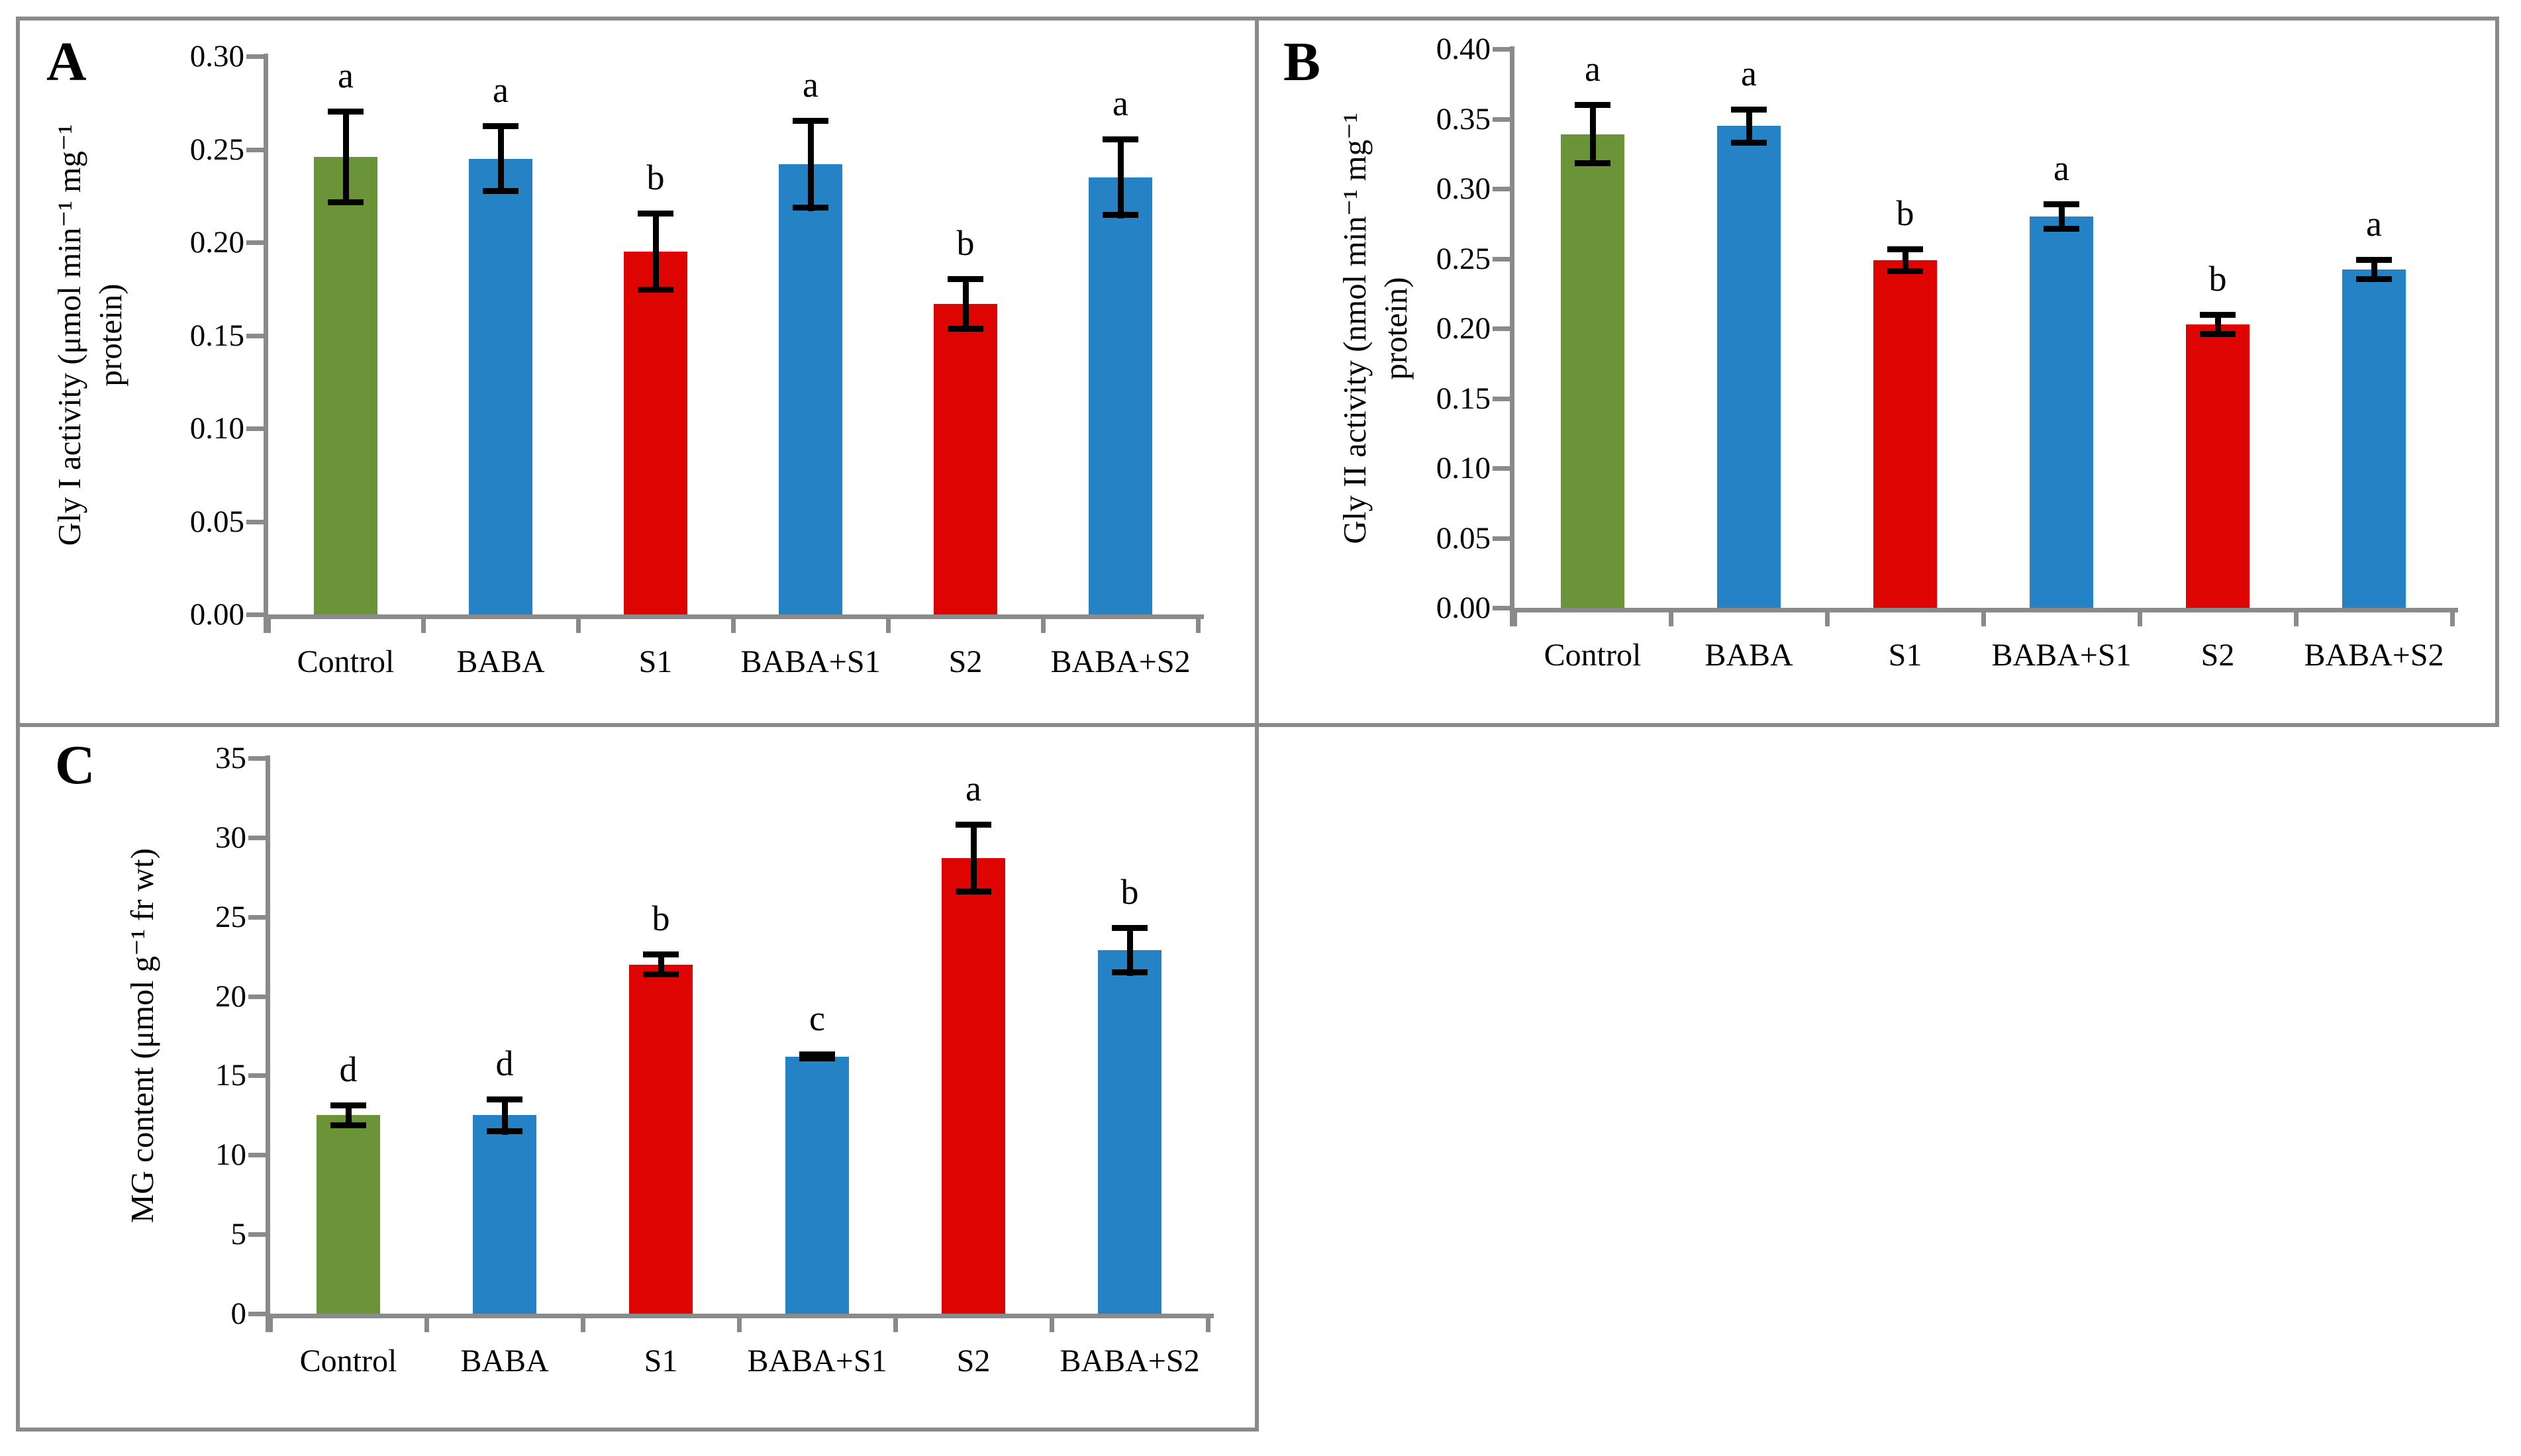 The image size is (2521, 1456). What do you see at coordinates (75, 765) in the screenshot?
I see `panel-c-letter: C` at bounding box center [75, 765].